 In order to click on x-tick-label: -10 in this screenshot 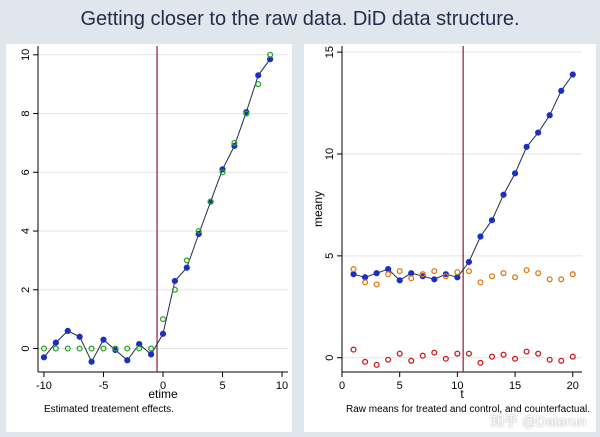, I will do `click(44, 386)`.